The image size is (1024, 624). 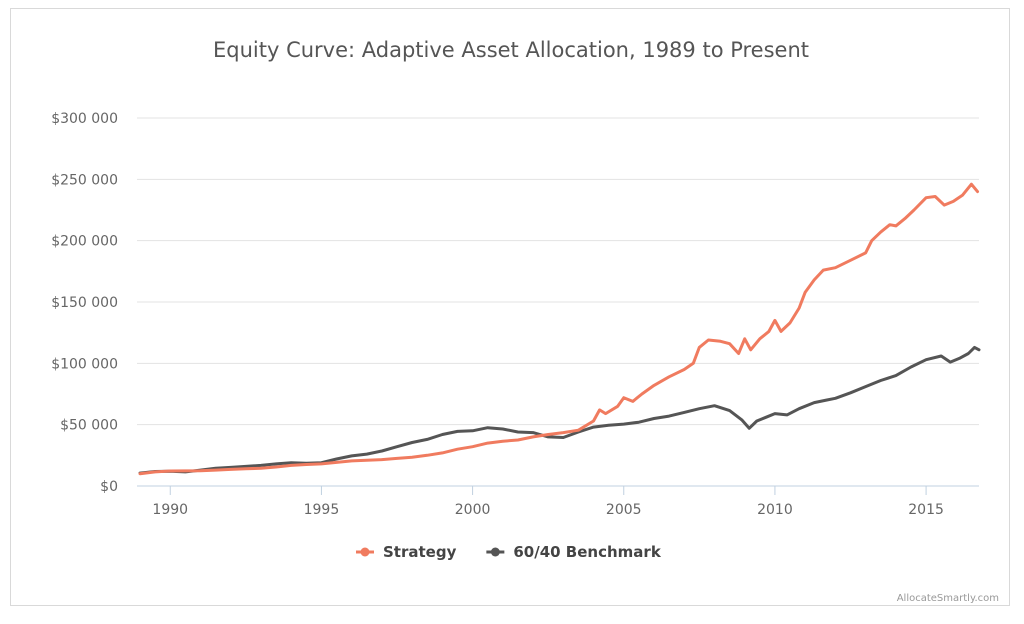 I want to click on credit-text: AllocateSmartly.com, so click(x=948, y=598).